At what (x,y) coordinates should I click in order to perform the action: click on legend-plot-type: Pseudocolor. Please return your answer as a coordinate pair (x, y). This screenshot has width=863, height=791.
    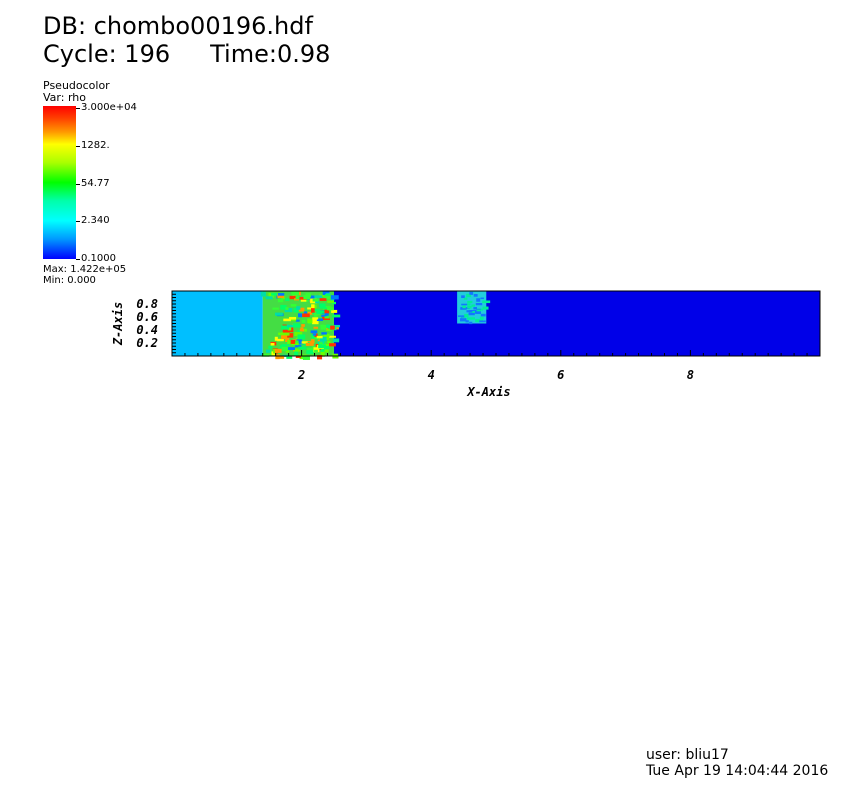
    Looking at the image, I should click on (76, 85).